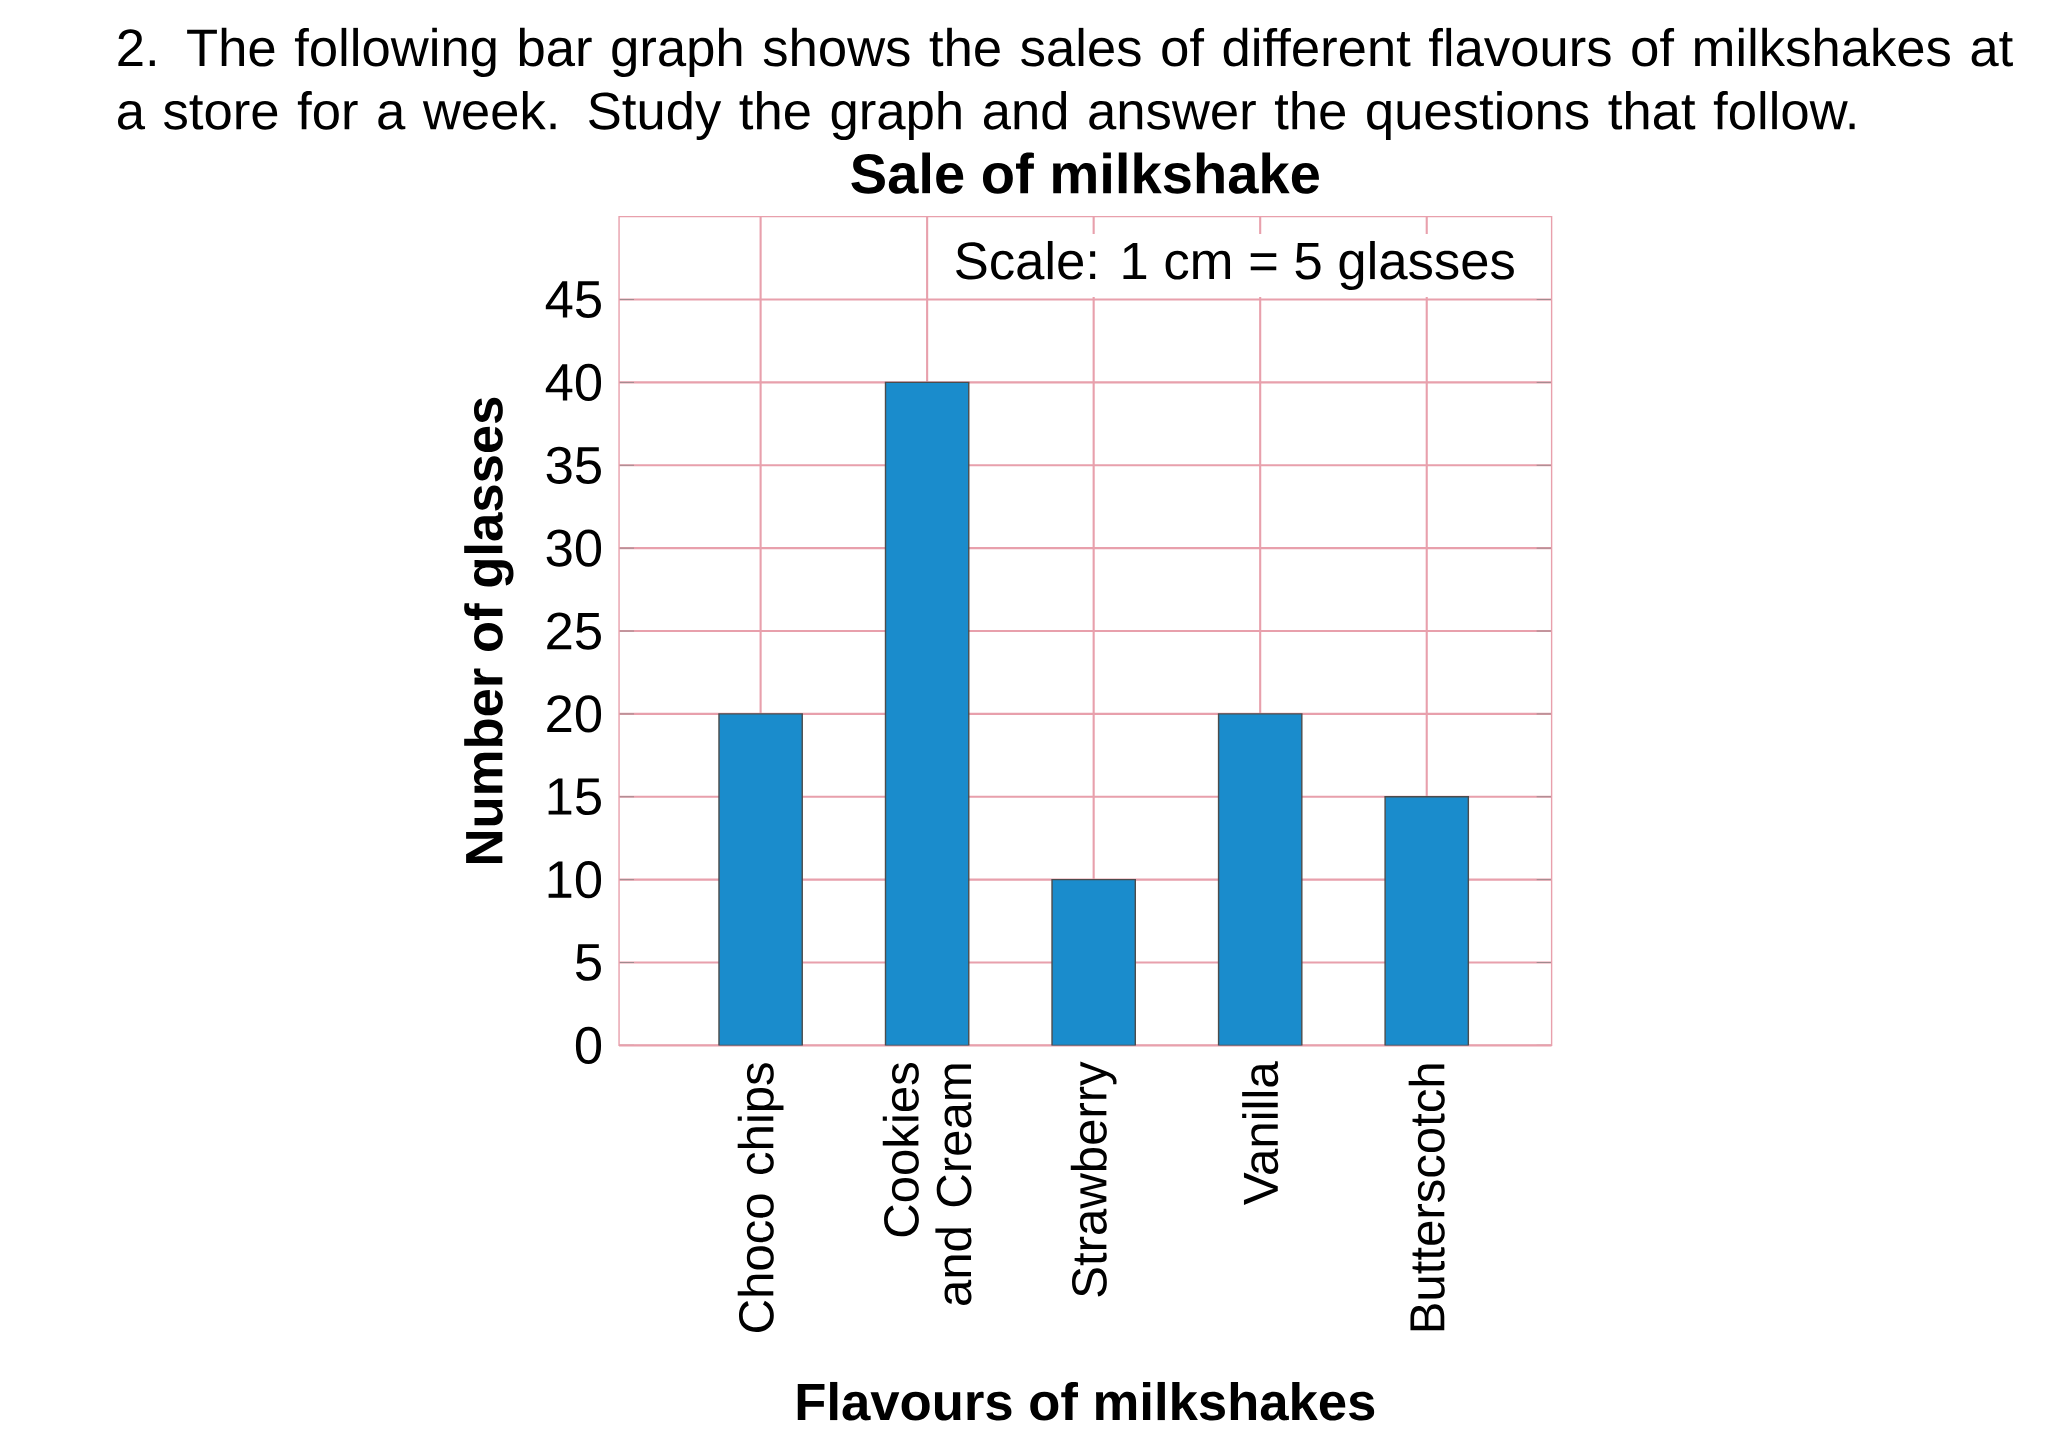 This screenshot has width=2048, height=1436. Describe the element at coordinates (1426, 1197) in the screenshot. I see `x-tick-label: Butterscotch` at that location.